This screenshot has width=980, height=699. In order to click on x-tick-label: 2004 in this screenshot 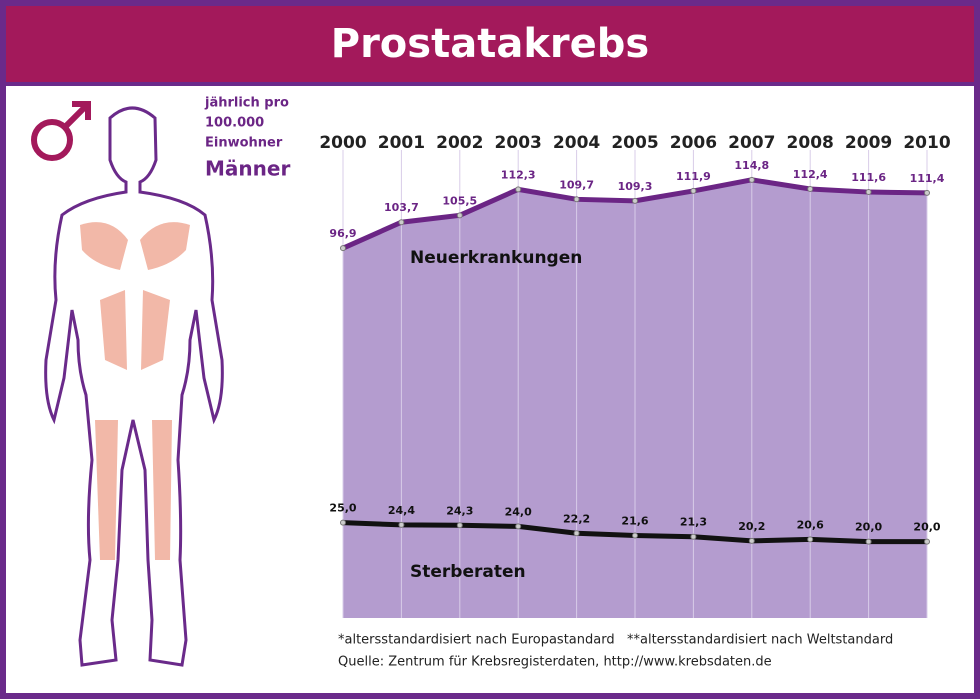, I will do `click(576, 143)`.